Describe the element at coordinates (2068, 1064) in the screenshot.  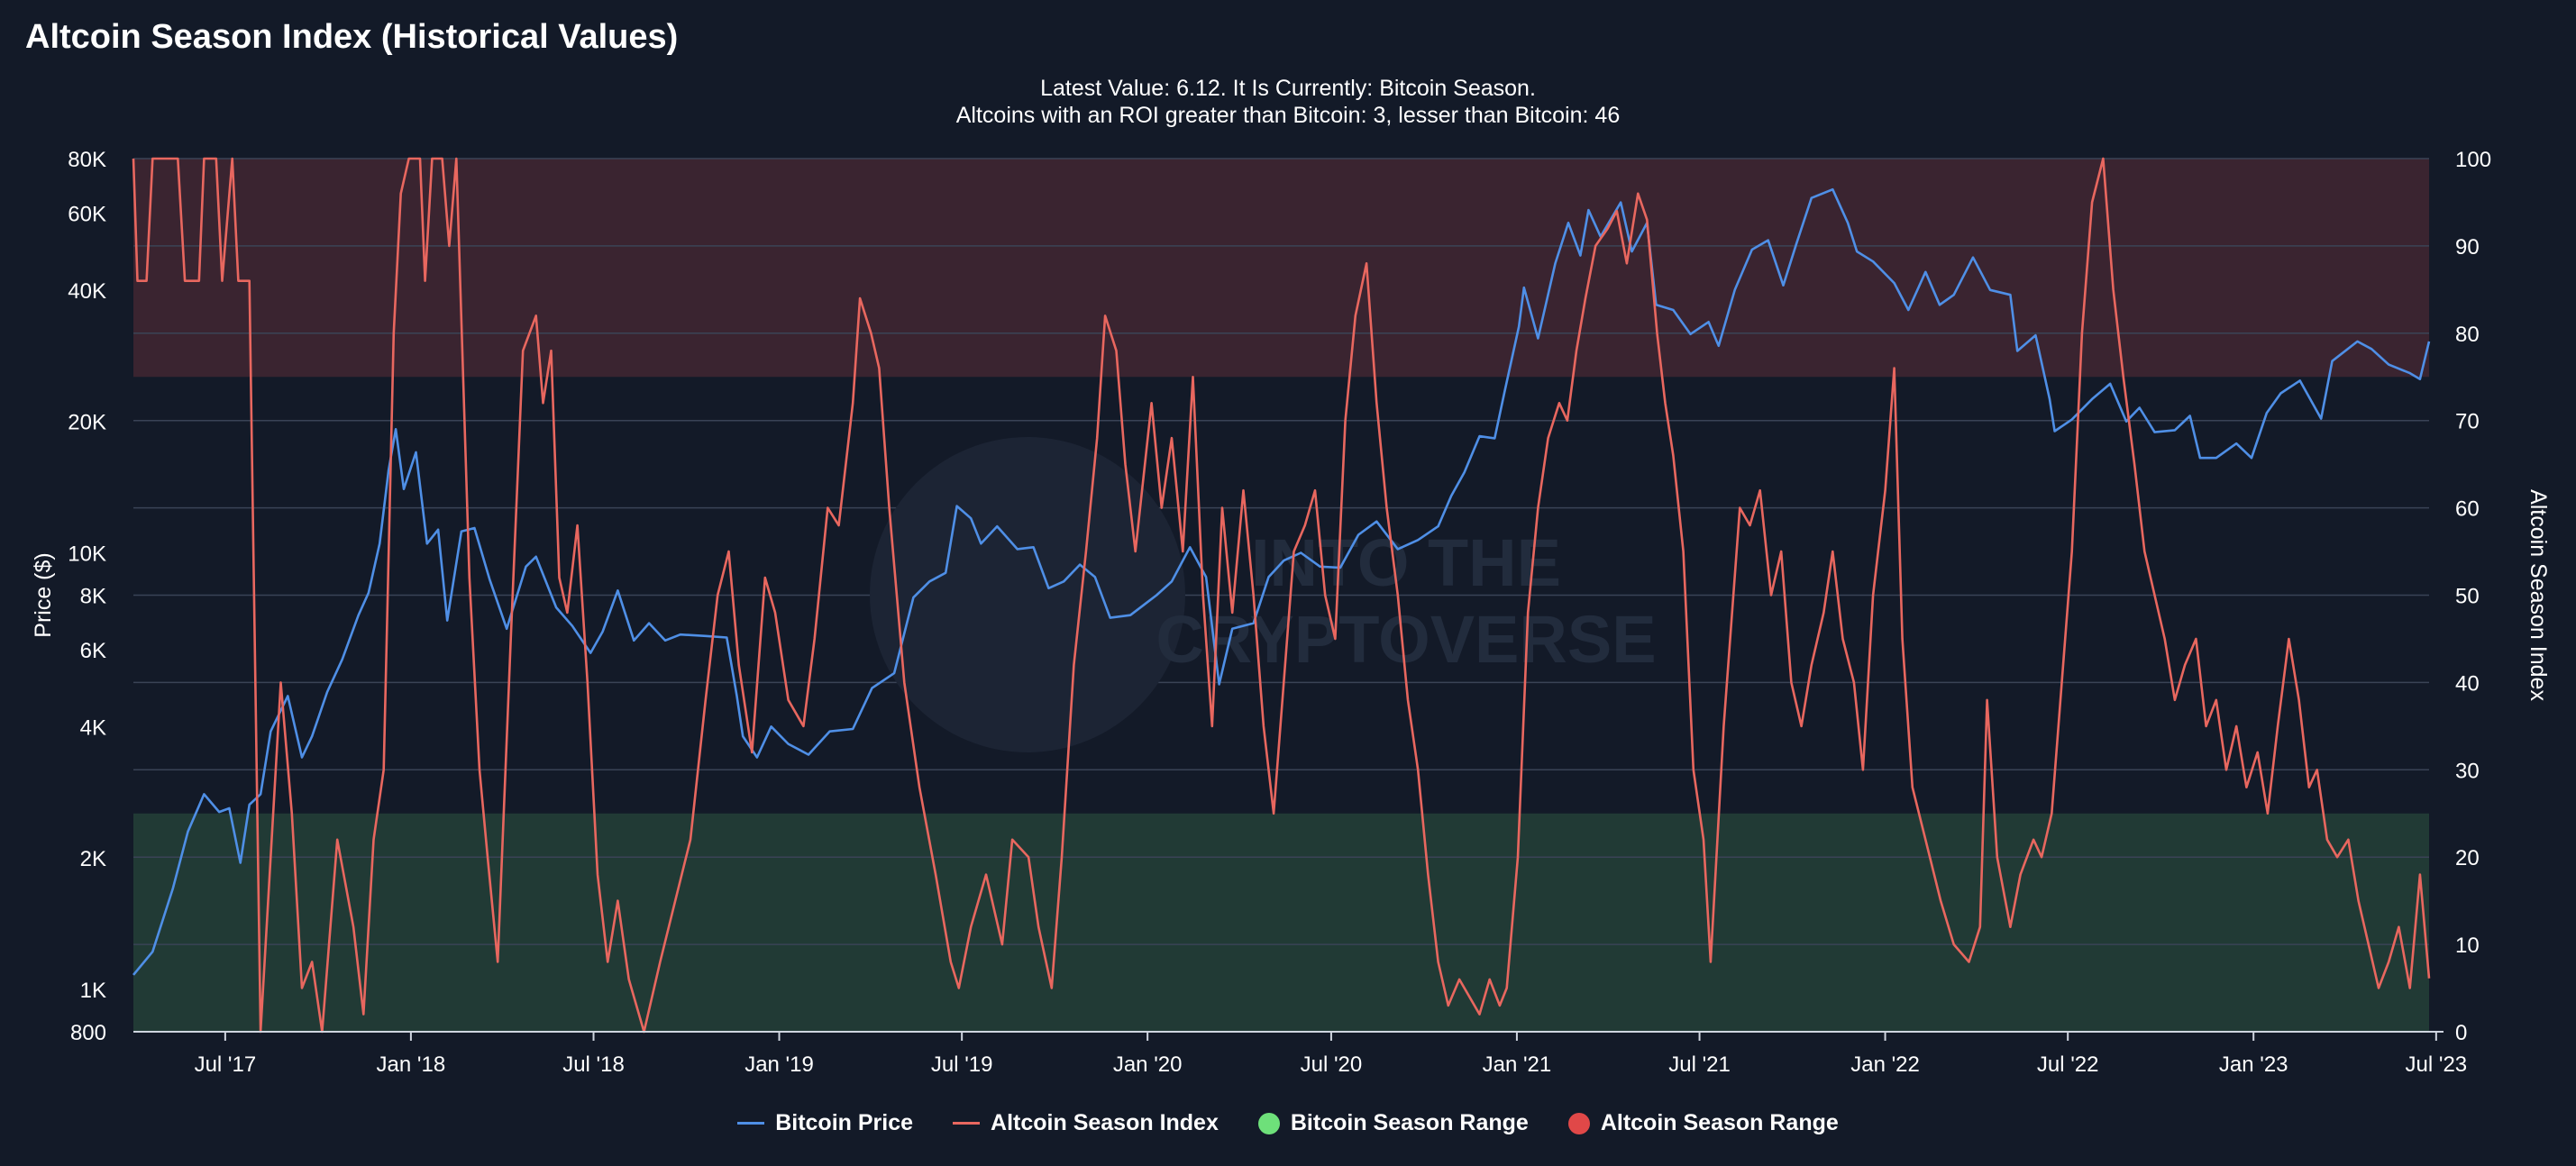
I see `x-tick-label: Jul '22` at that location.